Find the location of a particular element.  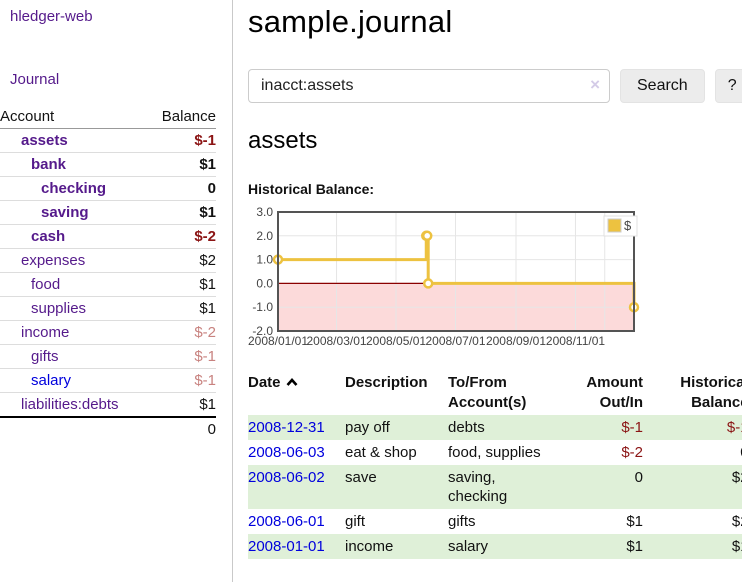

search-form: × Search ? is located at coordinates (495, 86).